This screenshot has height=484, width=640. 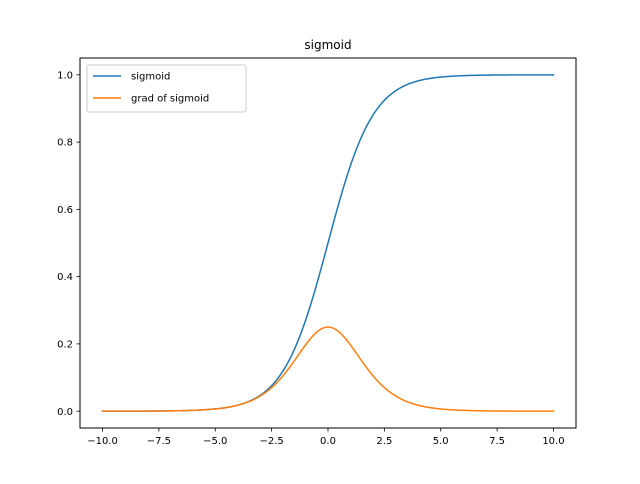 What do you see at coordinates (159, 441) in the screenshot?
I see `x-tick-label: −7.5` at bounding box center [159, 441].